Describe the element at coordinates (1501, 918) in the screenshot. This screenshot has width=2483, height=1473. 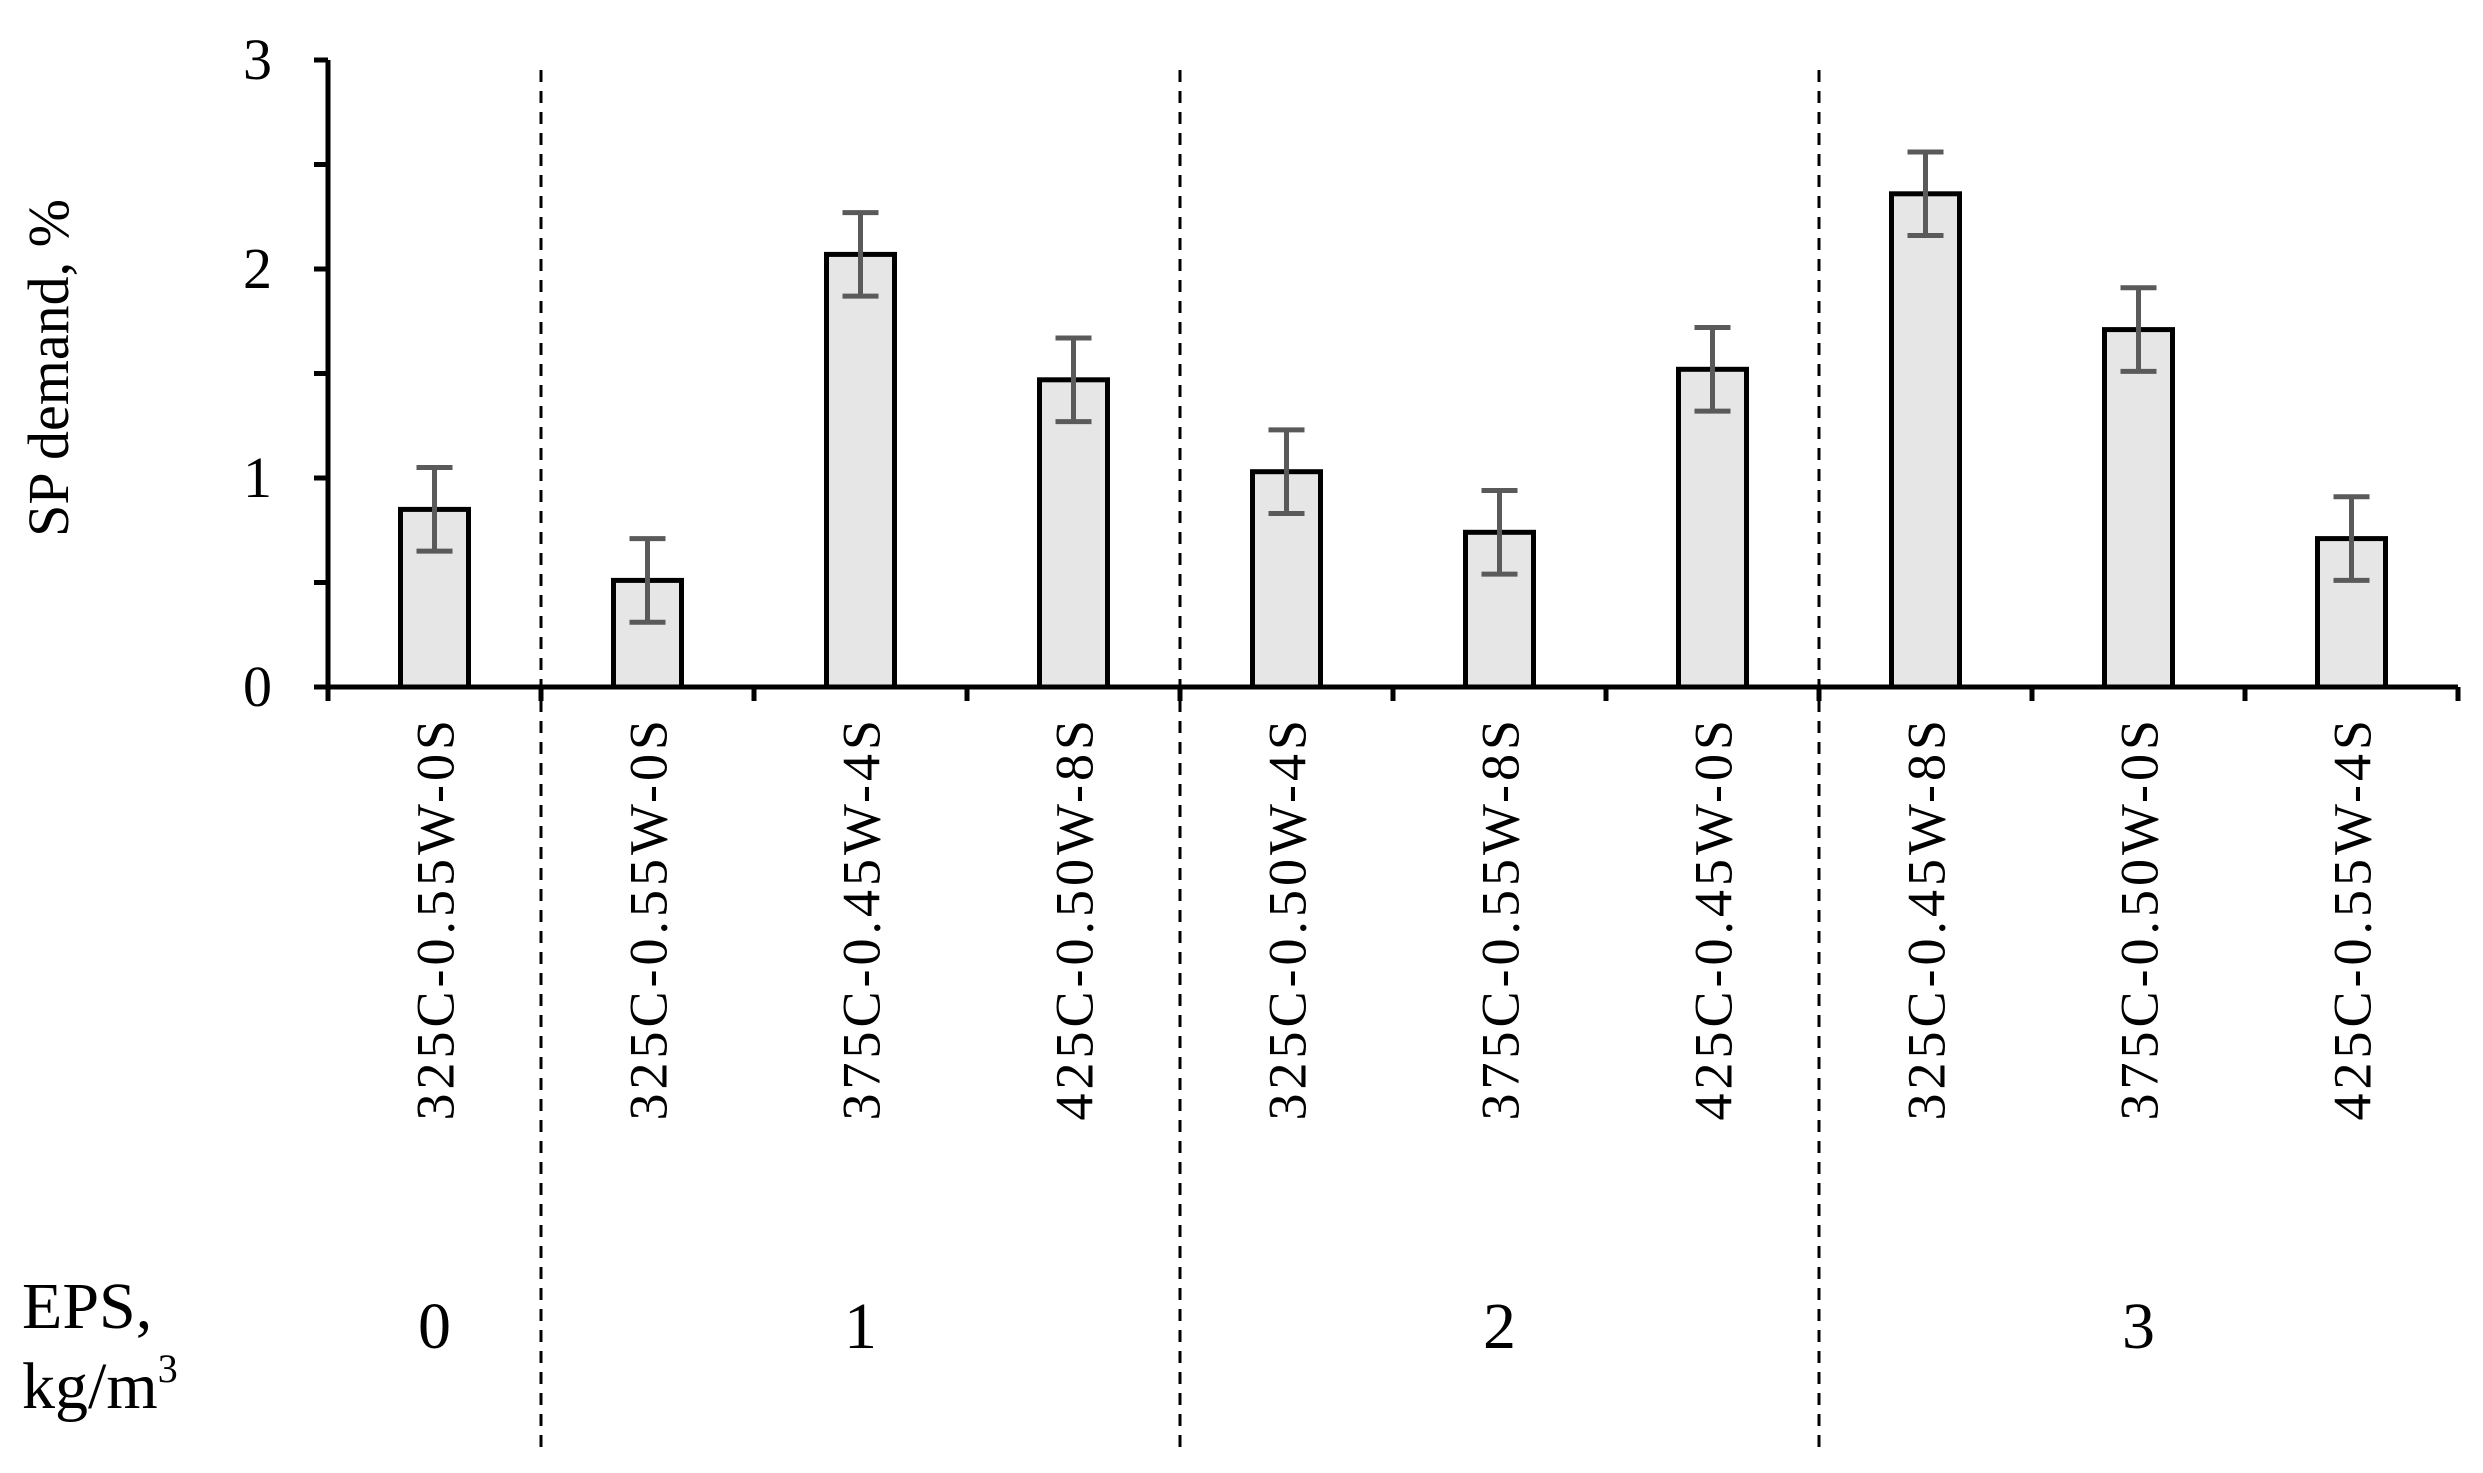
I see `x-tick-label: 375C-0.55W-8S` at that location.